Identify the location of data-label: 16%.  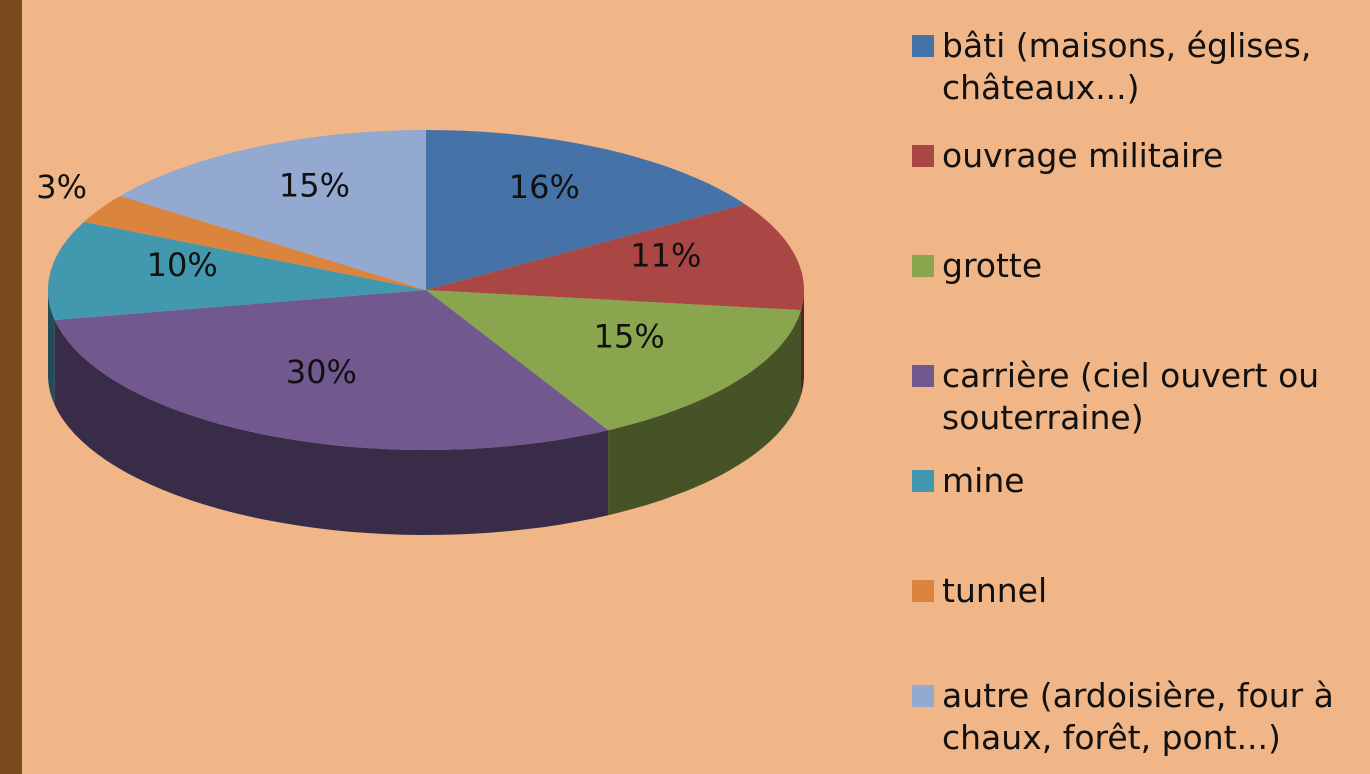
(544, 187).